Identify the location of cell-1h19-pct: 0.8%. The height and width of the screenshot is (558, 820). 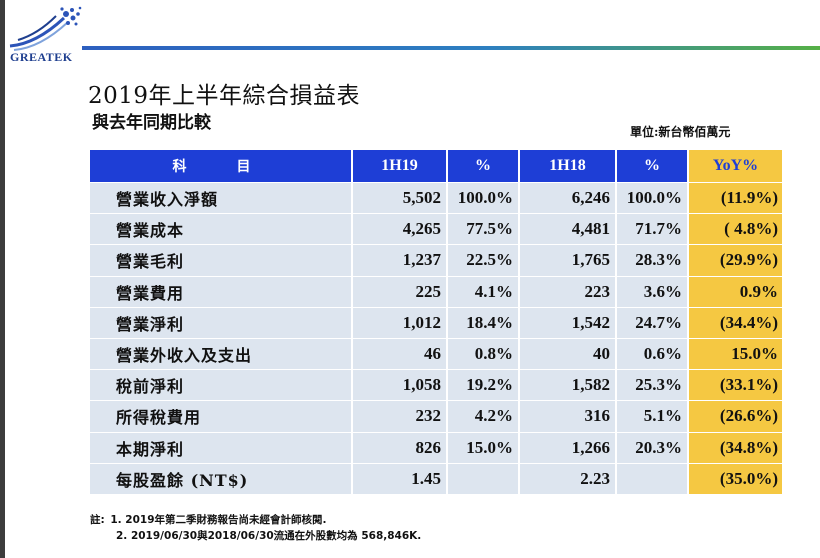
(483, 354).